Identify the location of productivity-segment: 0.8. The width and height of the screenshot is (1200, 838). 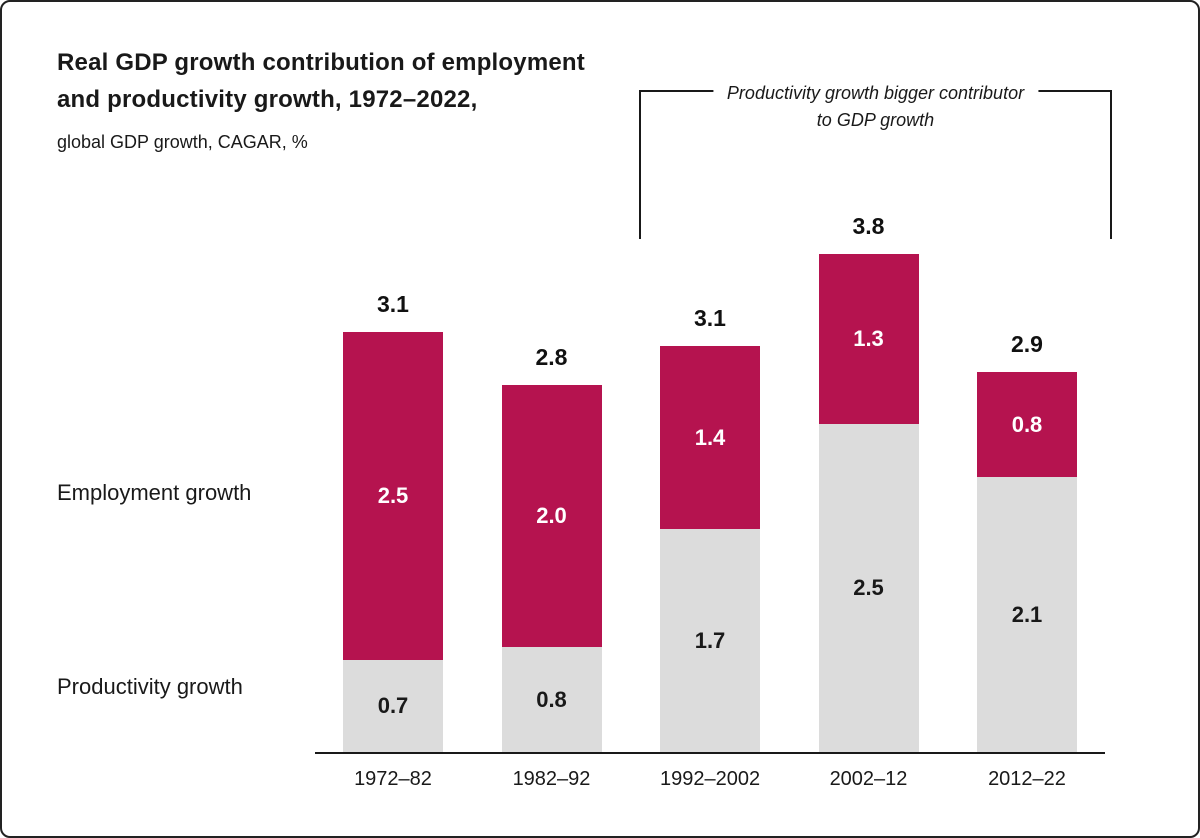
(551, 699).